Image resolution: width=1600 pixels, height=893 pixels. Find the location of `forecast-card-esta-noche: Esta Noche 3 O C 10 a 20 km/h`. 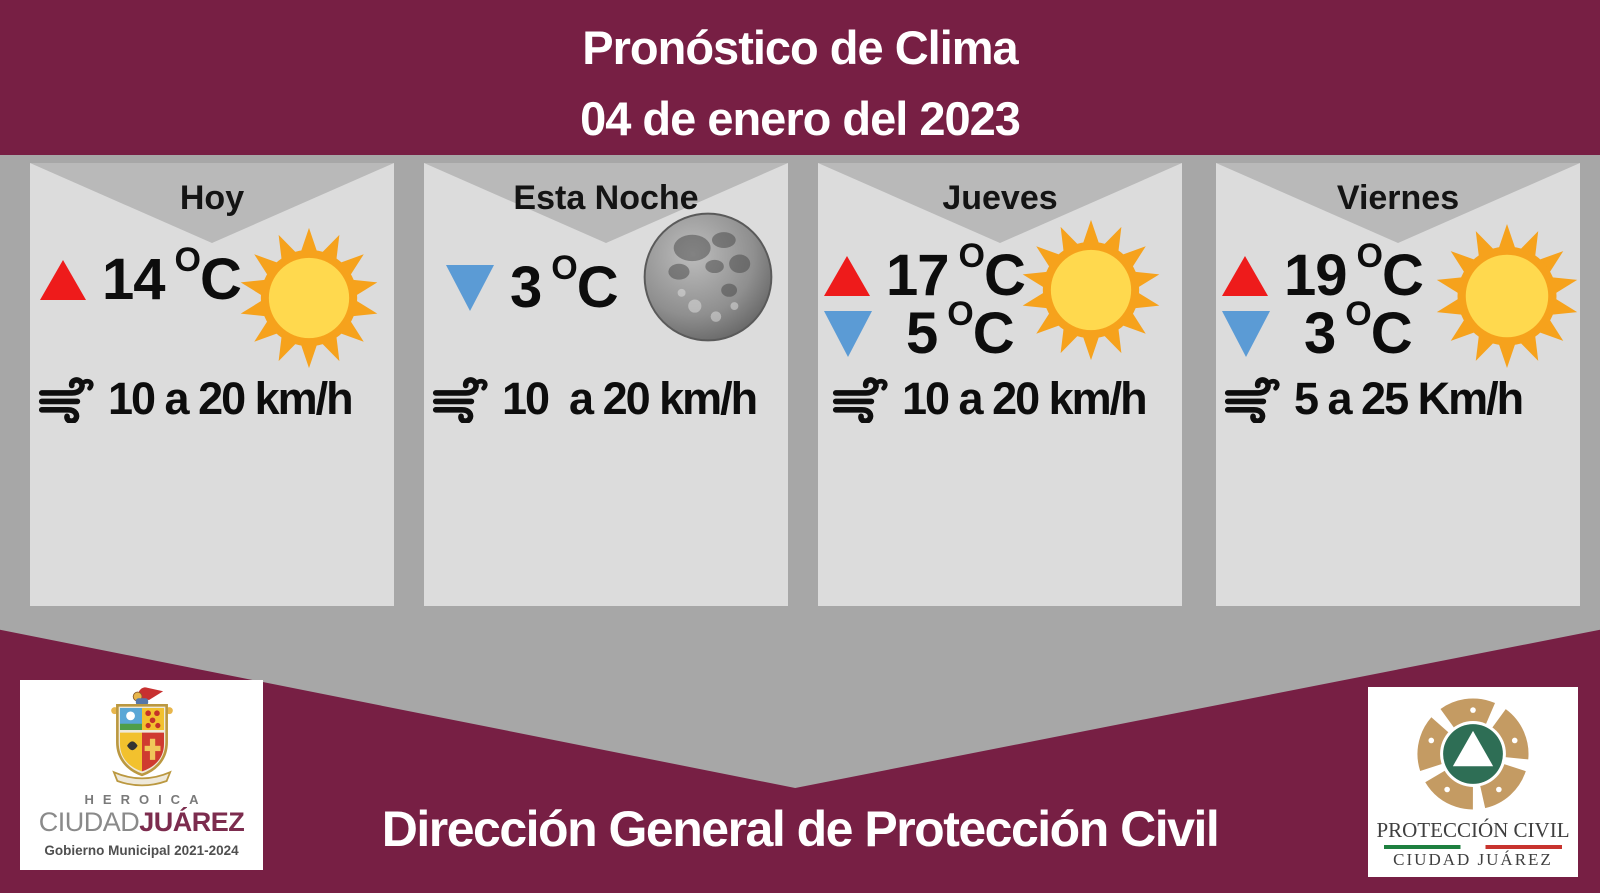

forecast-card-esta-noche: Esta Noche 3 O C 10 a 20 km/h is located at coordinates (606, 384).